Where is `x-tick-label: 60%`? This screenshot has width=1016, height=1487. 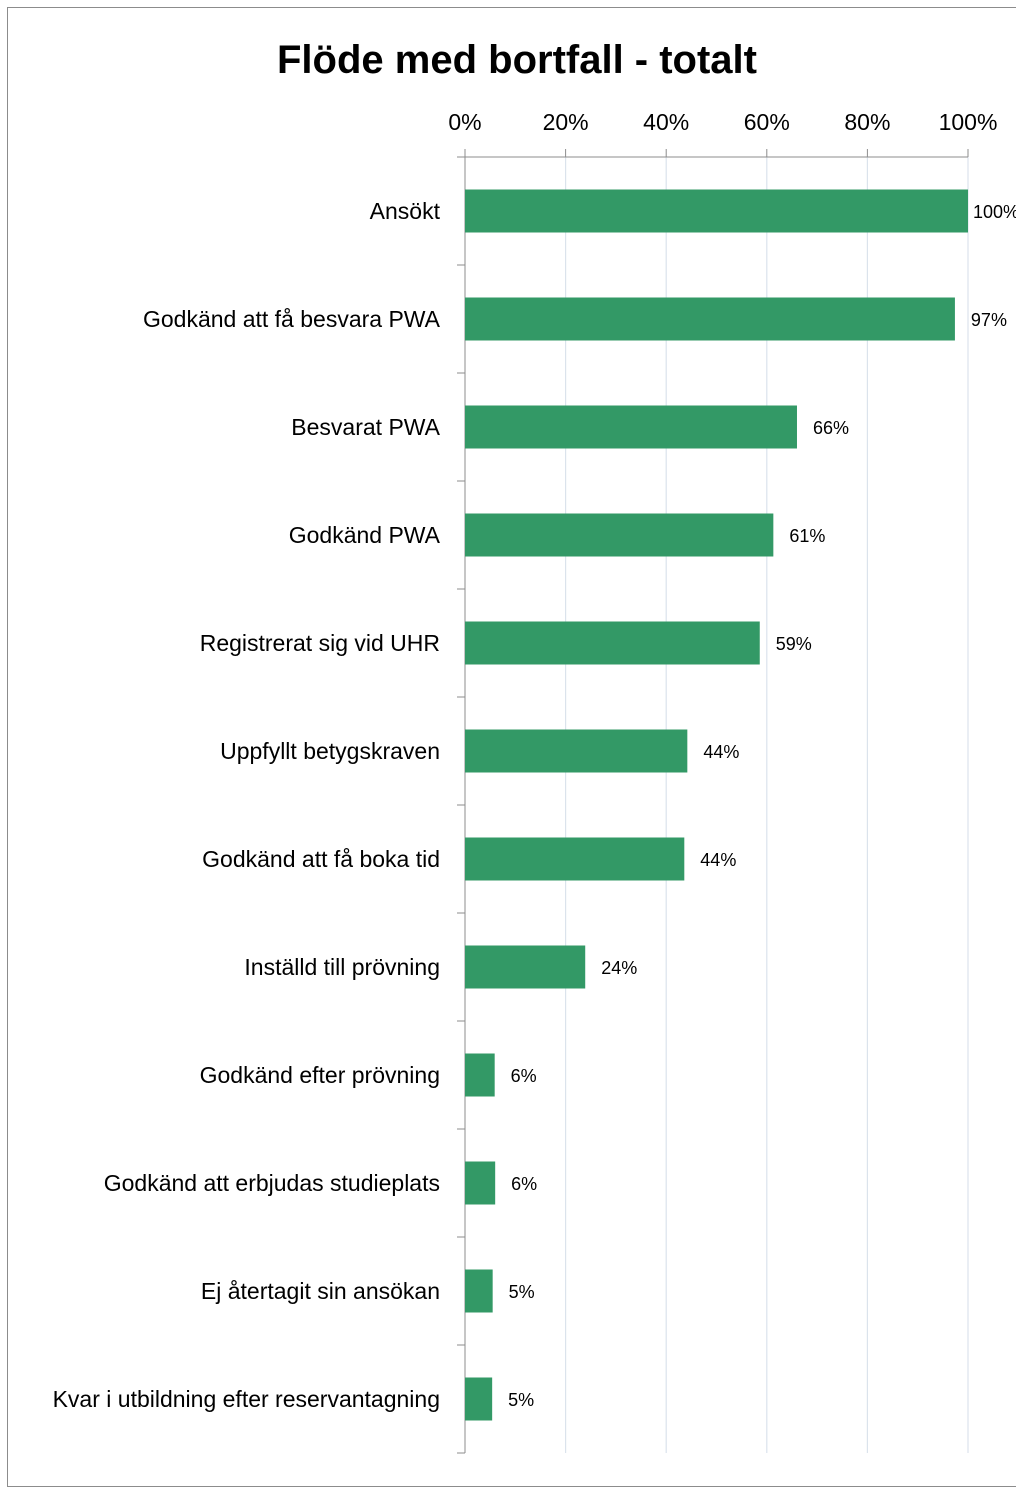
x-tick-label: 60% is located at coordinates (767, 122).